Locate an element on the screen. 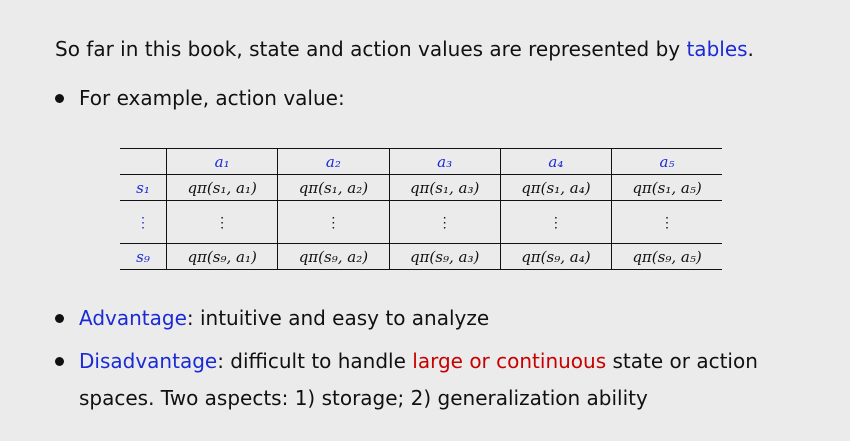  disadvantage-text-before: : difficult to handle is located at coordinates (315, 361).